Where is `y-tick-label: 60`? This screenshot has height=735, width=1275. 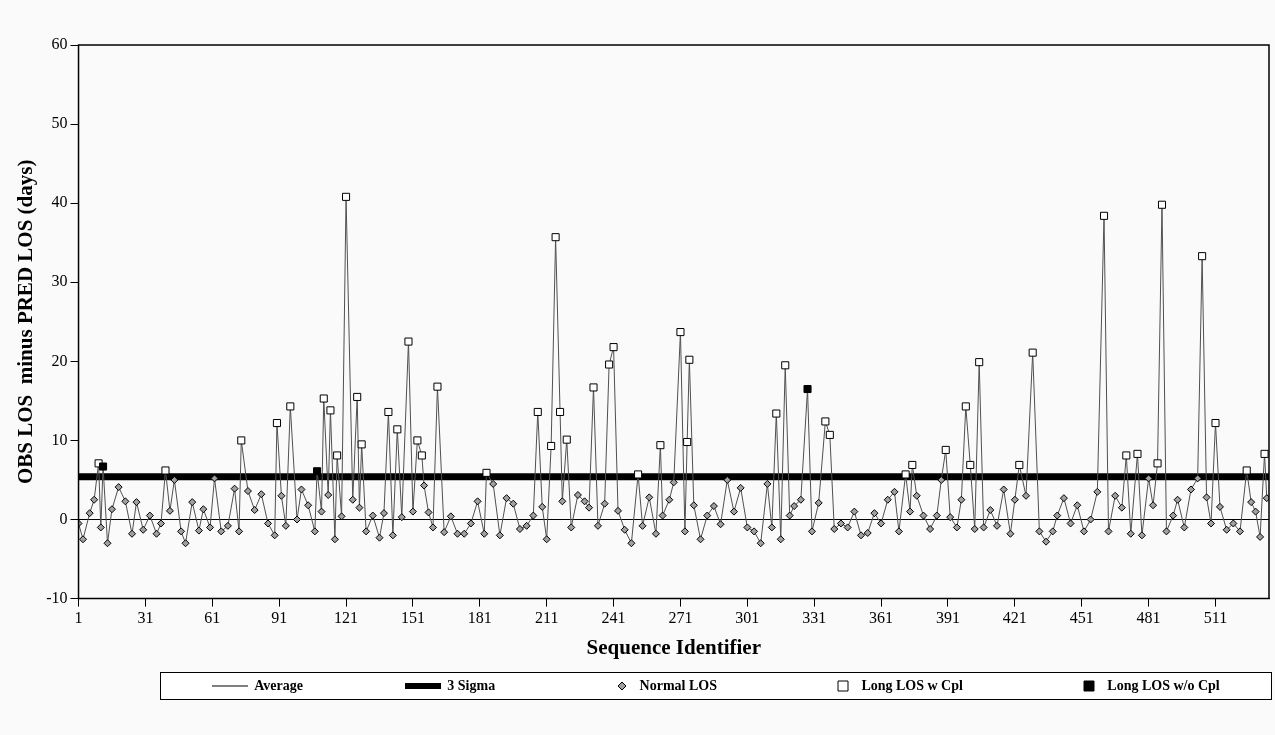 y-tick-label: 60 is located at coordinates (59, 44).